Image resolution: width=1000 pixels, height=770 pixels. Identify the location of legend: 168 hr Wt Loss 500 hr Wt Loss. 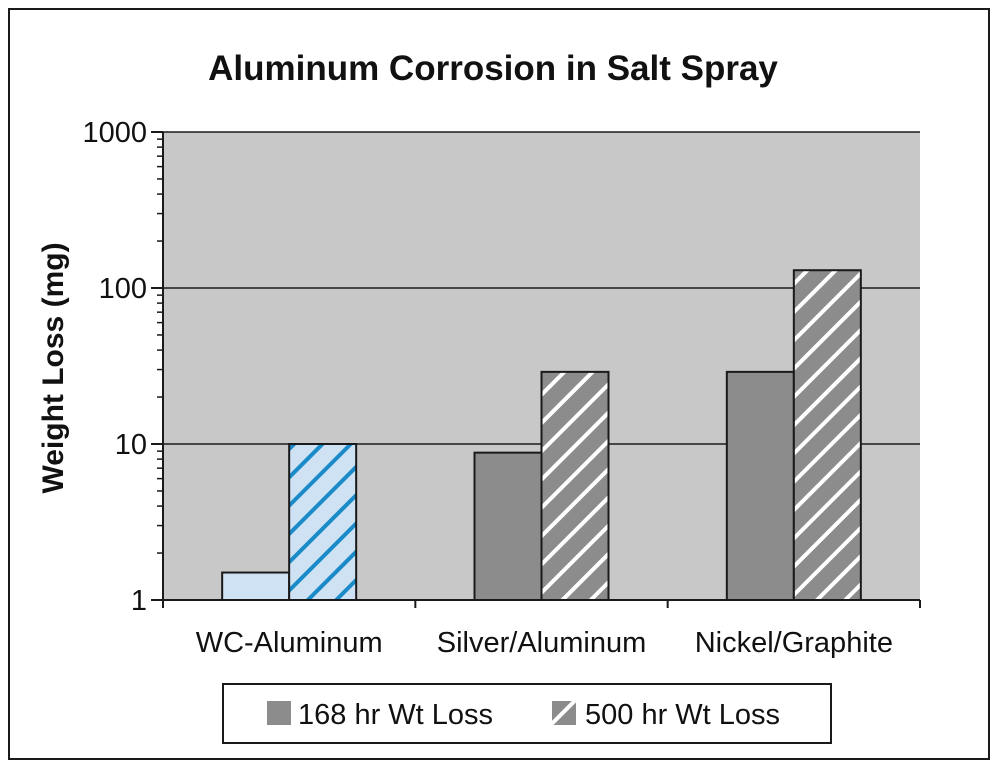
(527, 713).